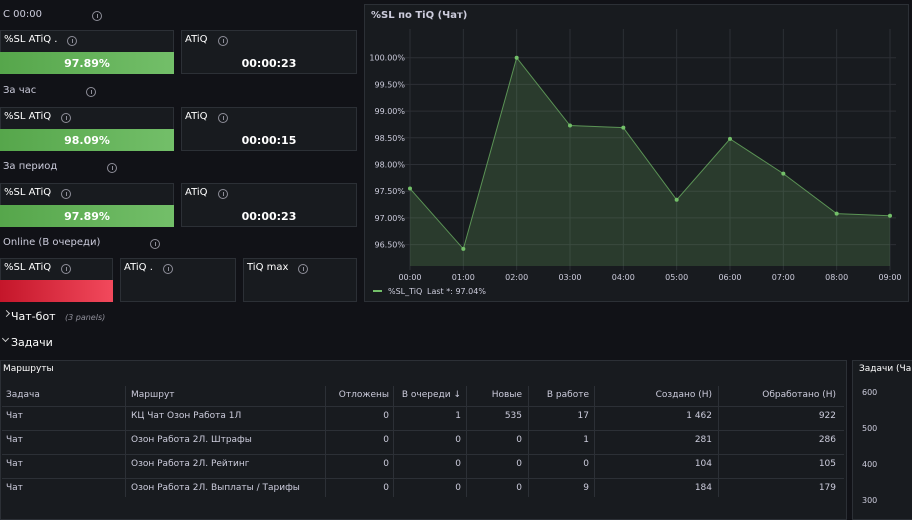  What do you see at coordinates (423, 406) in the screenshot?
I see `row-line` at bounding box center [423, 406].